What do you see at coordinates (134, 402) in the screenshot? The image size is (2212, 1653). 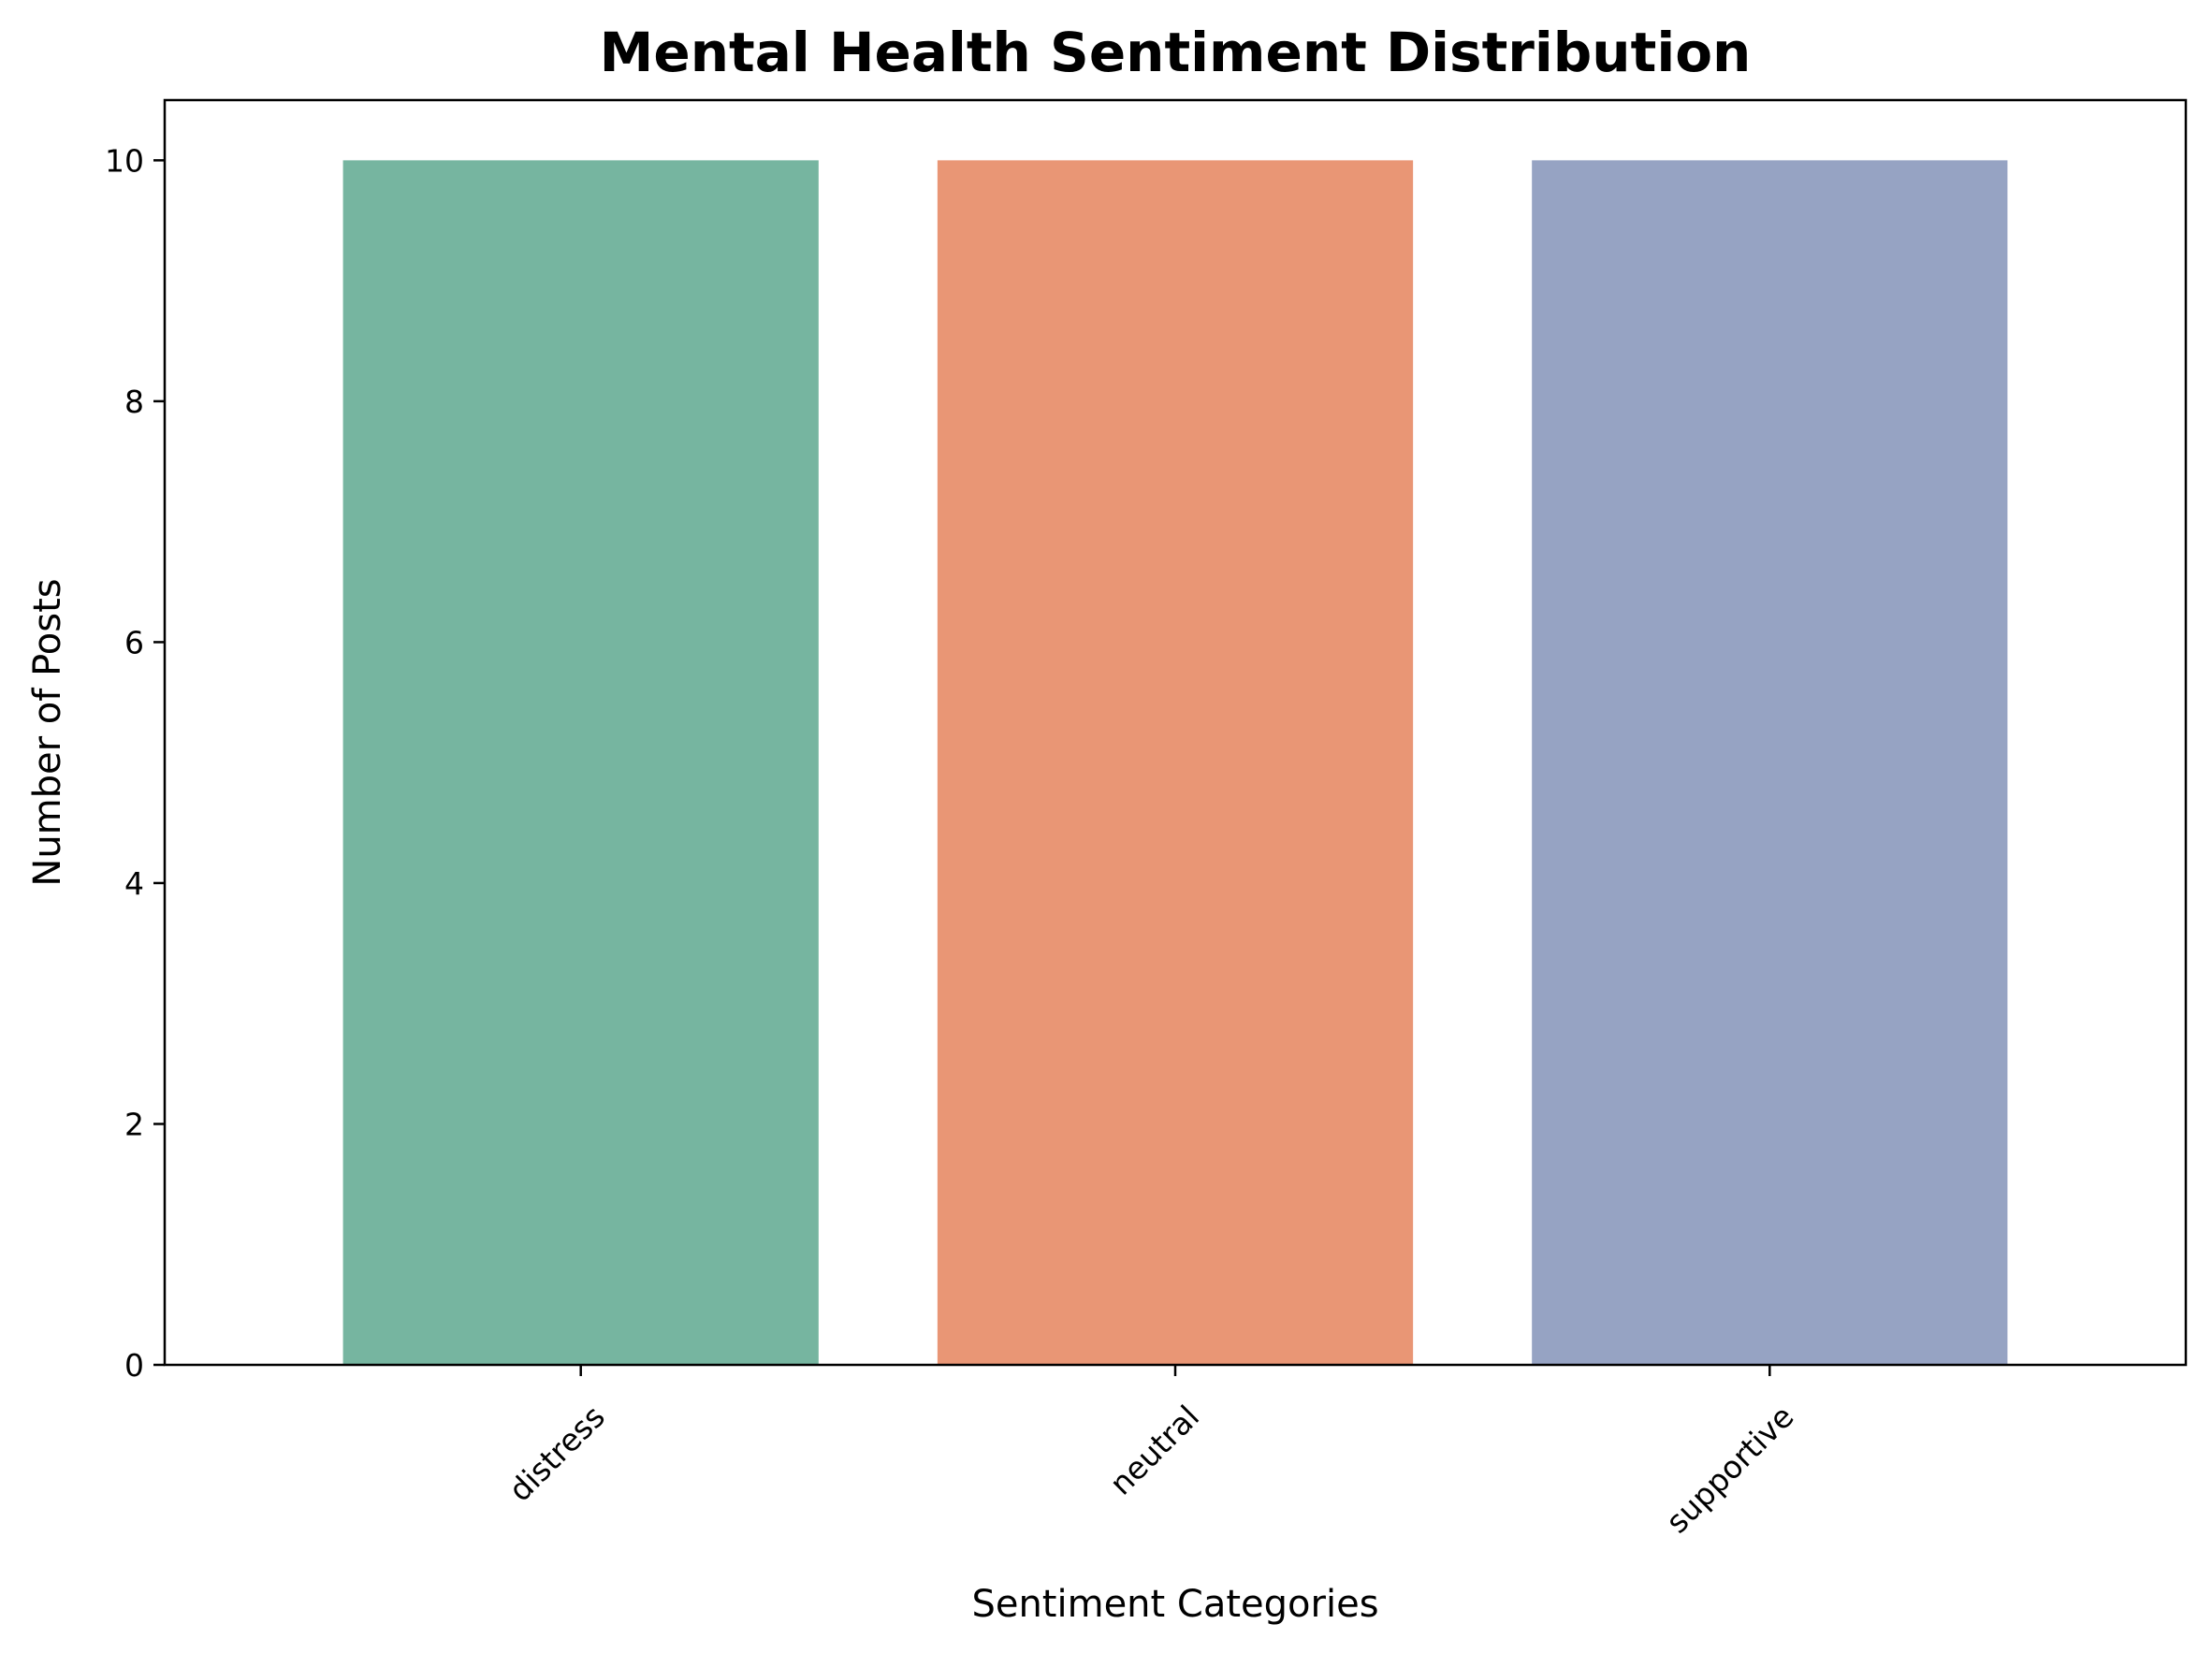 I see `y-tick-label: 8` at bounding box center [134, 402].